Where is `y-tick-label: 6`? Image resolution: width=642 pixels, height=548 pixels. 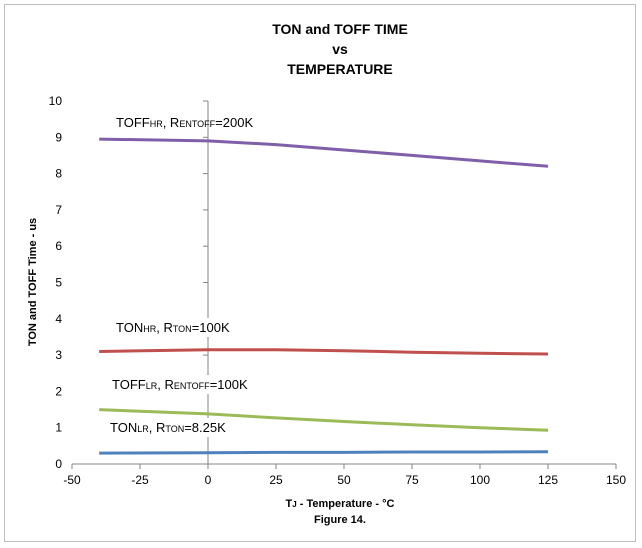 y-tick-label: 6 is located at coordinates (58, 246).